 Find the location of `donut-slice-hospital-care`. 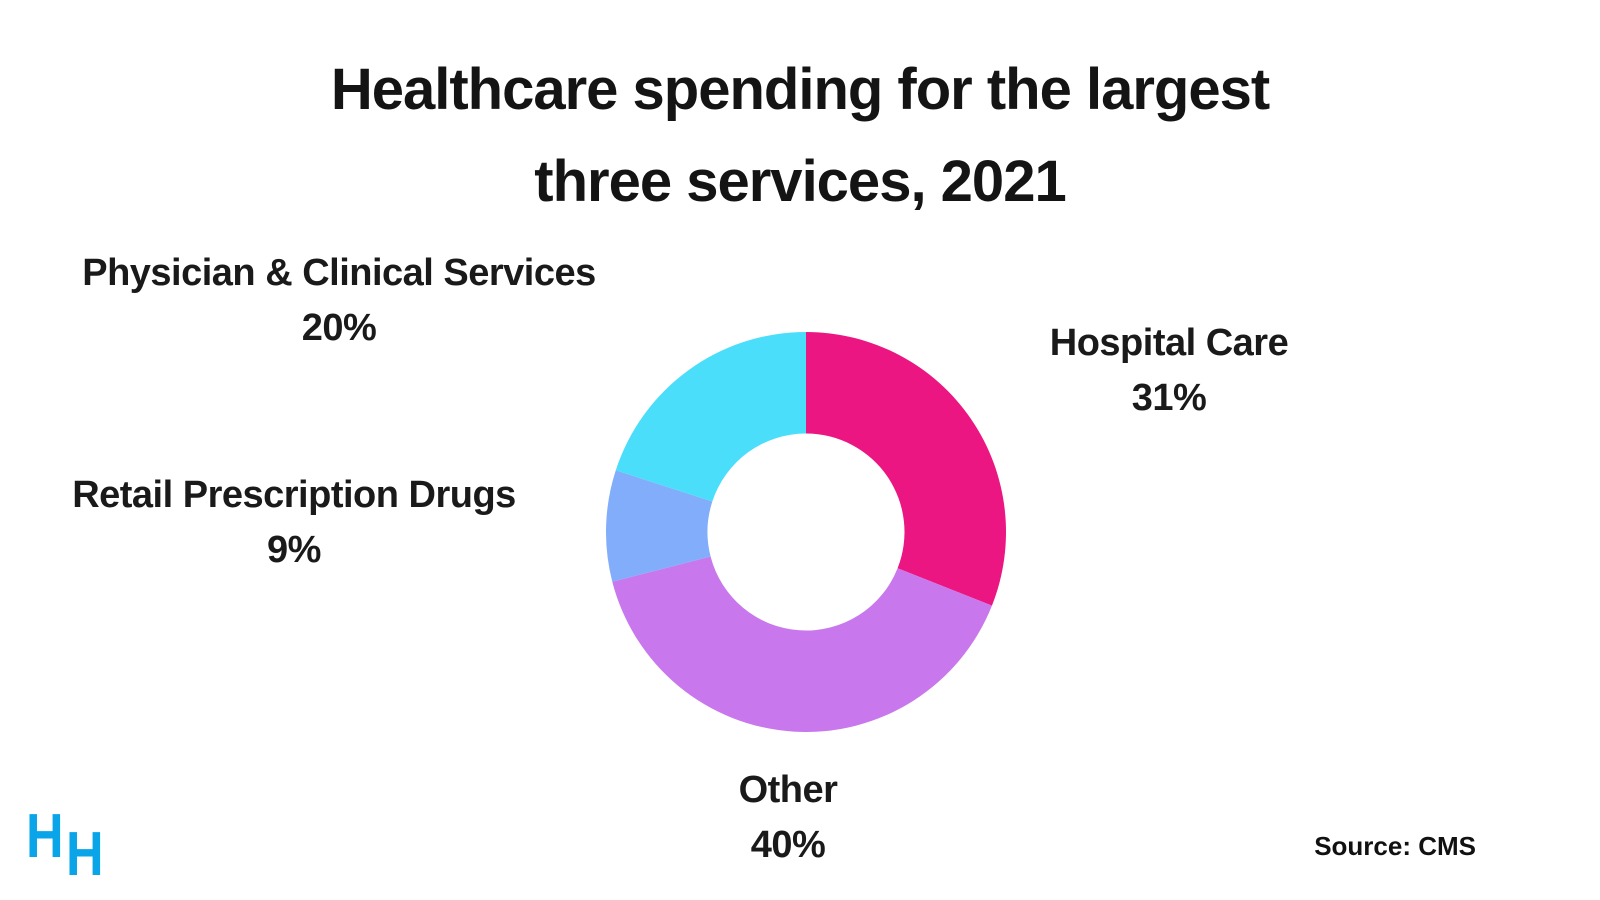

donut-slice-hospital-care is located at coordinates (906, 469).